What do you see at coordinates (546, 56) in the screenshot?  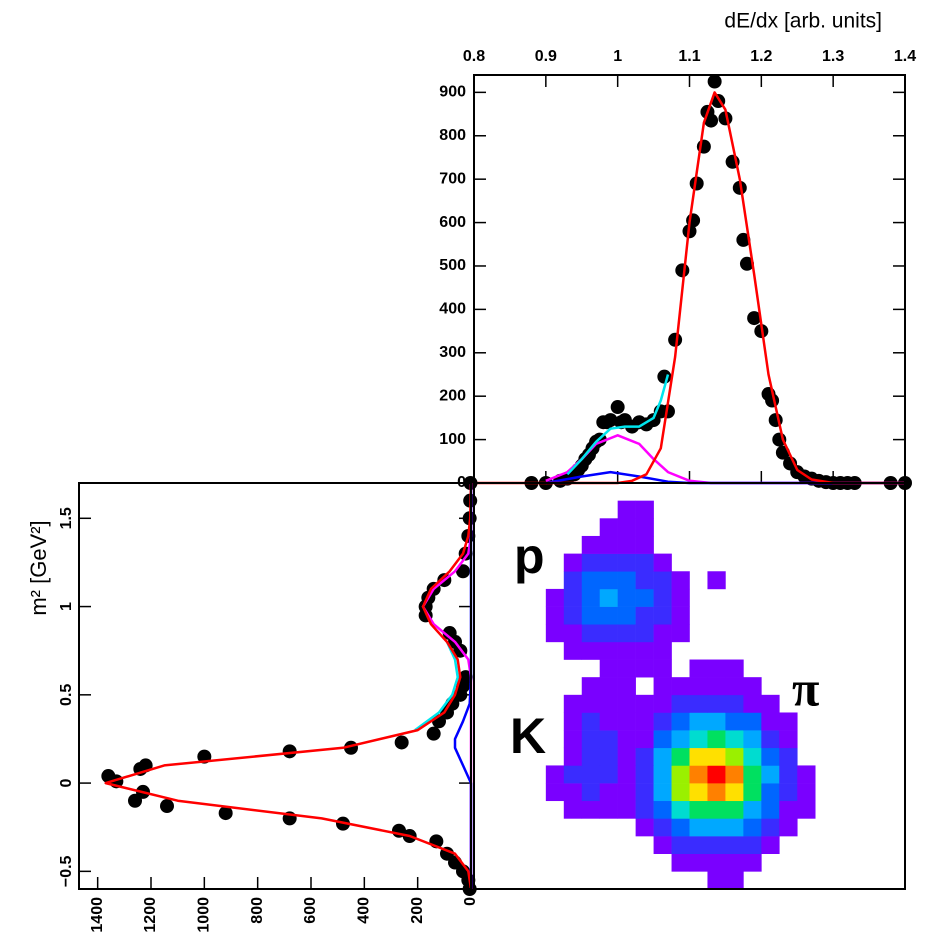 I see `x-tick-label: 0.9` at bounding box center [546, 56].